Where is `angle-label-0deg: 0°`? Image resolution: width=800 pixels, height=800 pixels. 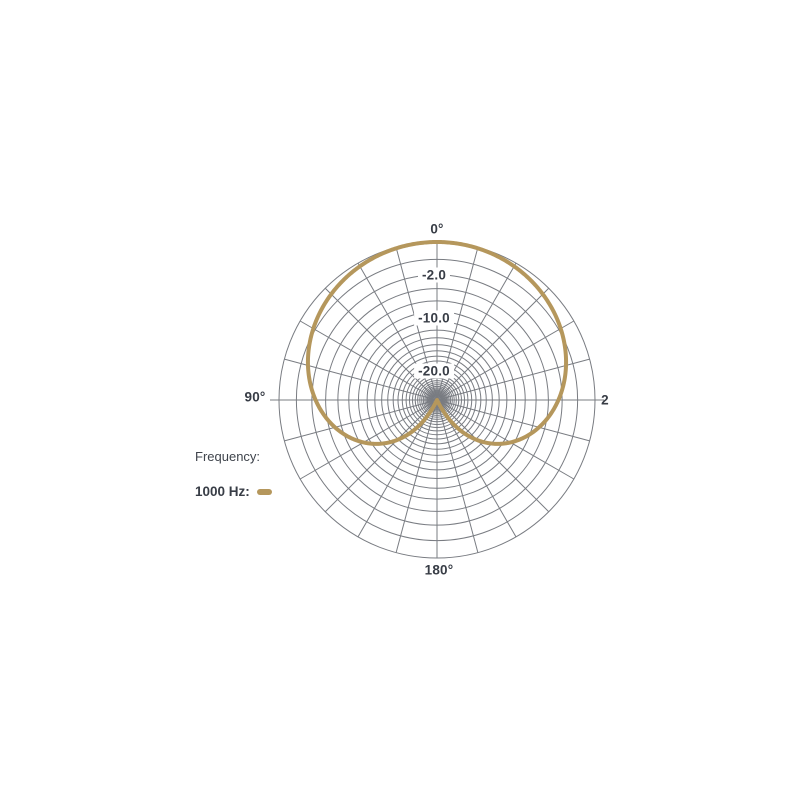 angle-label-0deg: 0° is located at coordinates (437, 229).